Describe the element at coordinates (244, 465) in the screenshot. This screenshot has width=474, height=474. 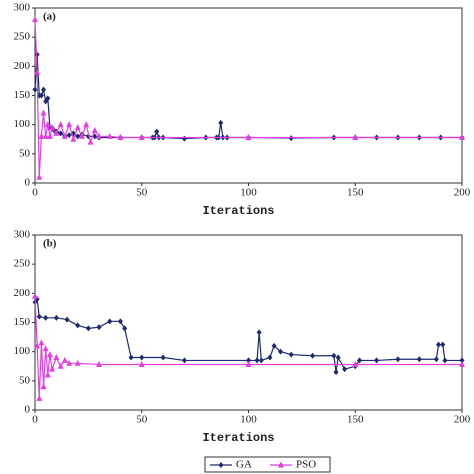
I see `legend-label: GA` at that location.